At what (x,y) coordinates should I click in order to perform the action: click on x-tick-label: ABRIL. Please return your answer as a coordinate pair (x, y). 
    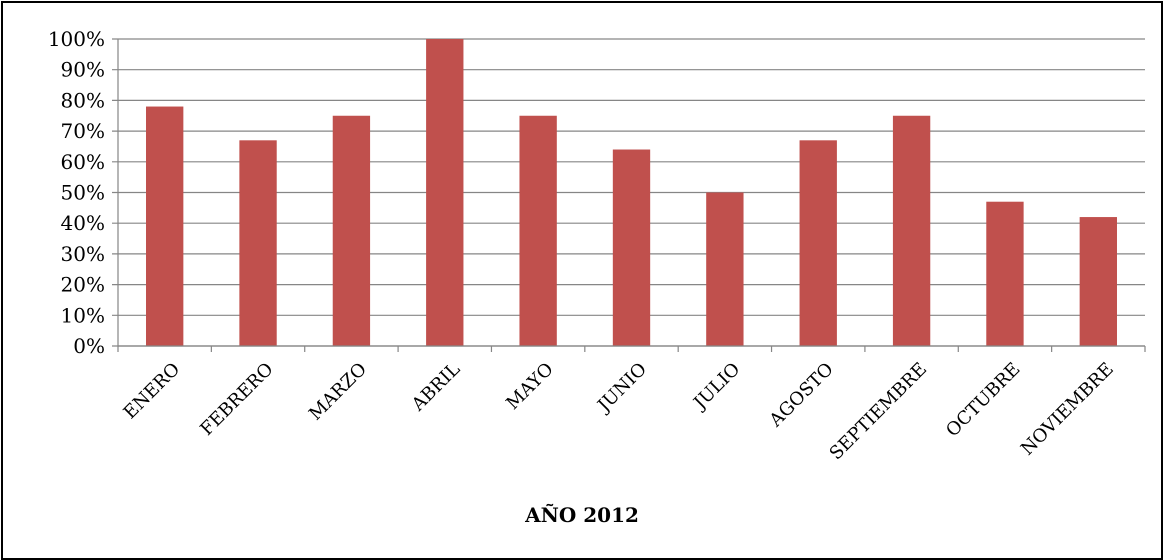
    Looking at the image, I should click on (435, 387).